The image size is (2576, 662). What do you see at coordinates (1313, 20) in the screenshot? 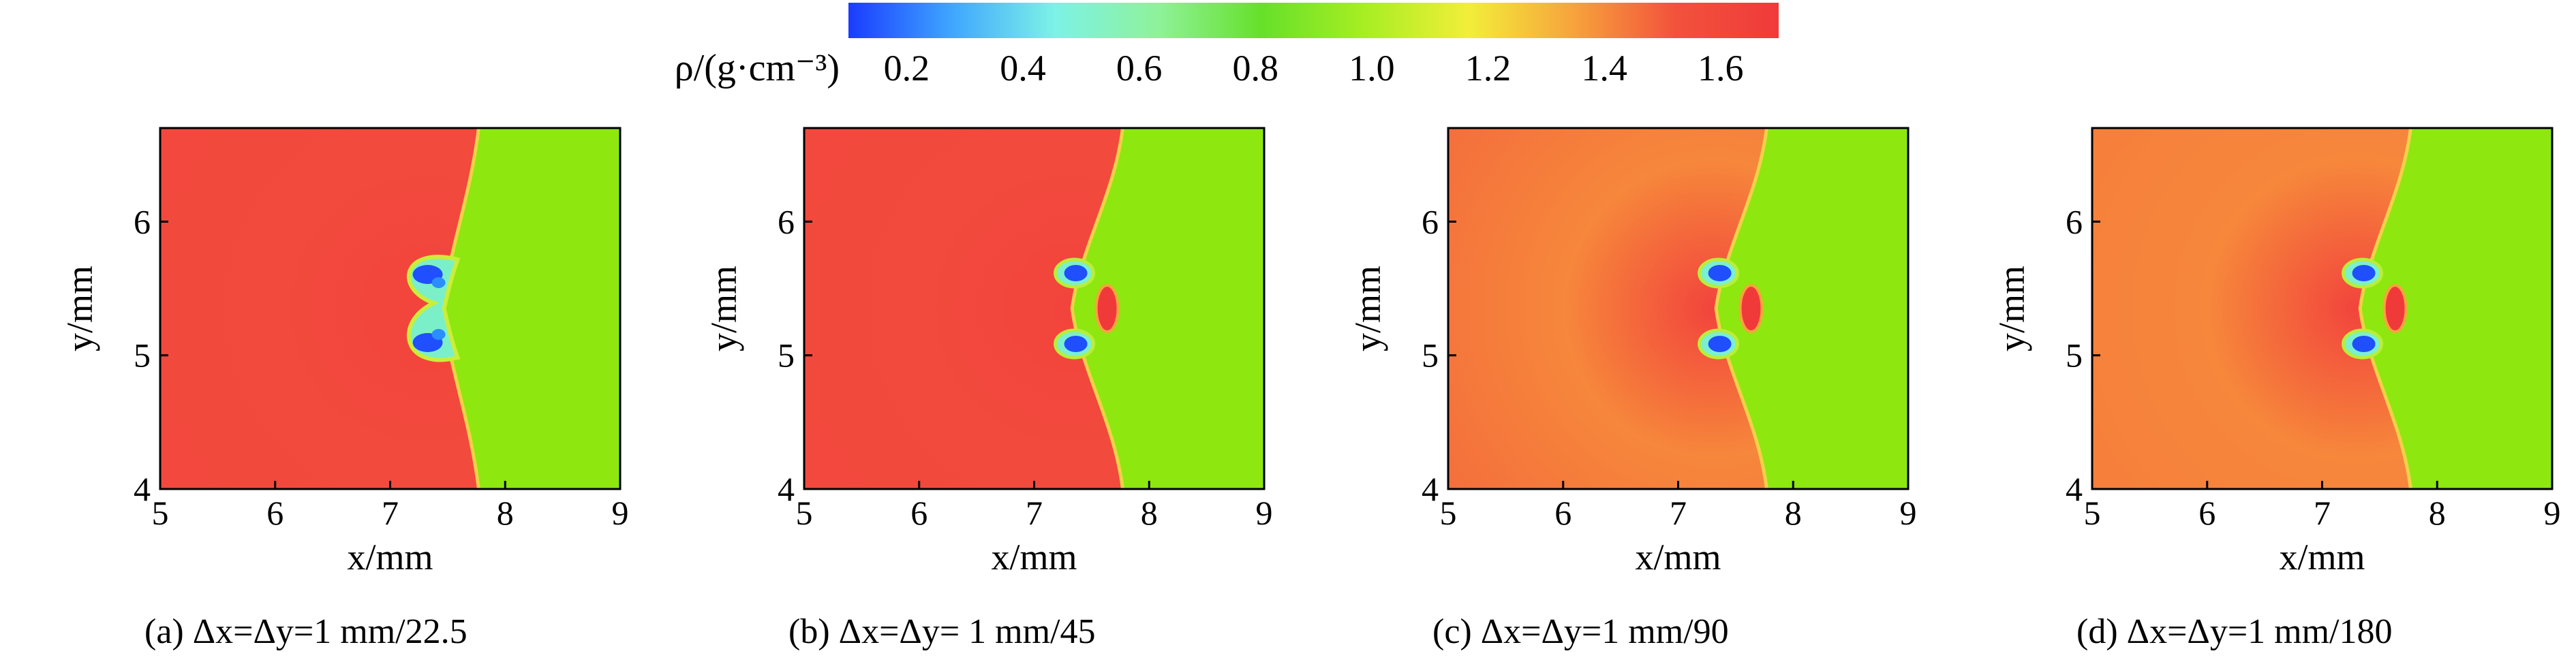
I see `colorbar-gradient` at bounding box center [1313, 20].